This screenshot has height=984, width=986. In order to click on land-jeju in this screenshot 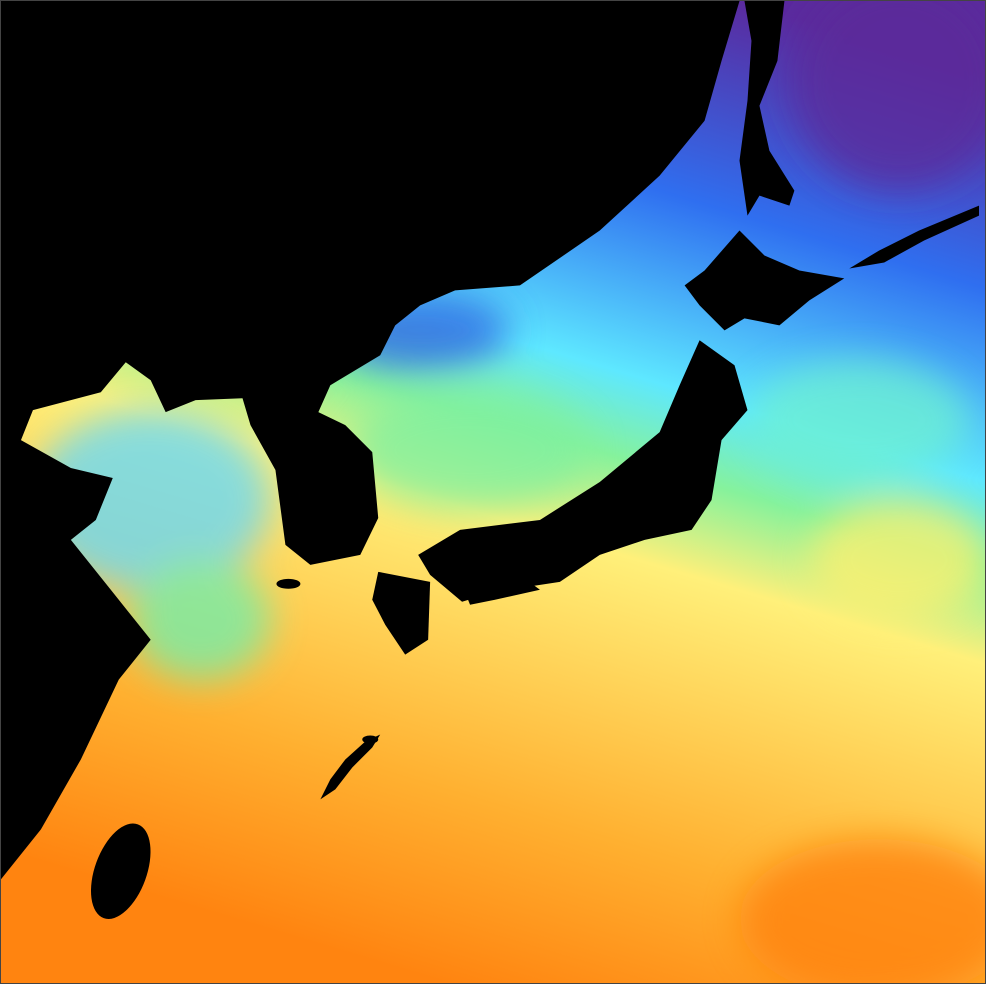, I will do `click(288, 583)`.